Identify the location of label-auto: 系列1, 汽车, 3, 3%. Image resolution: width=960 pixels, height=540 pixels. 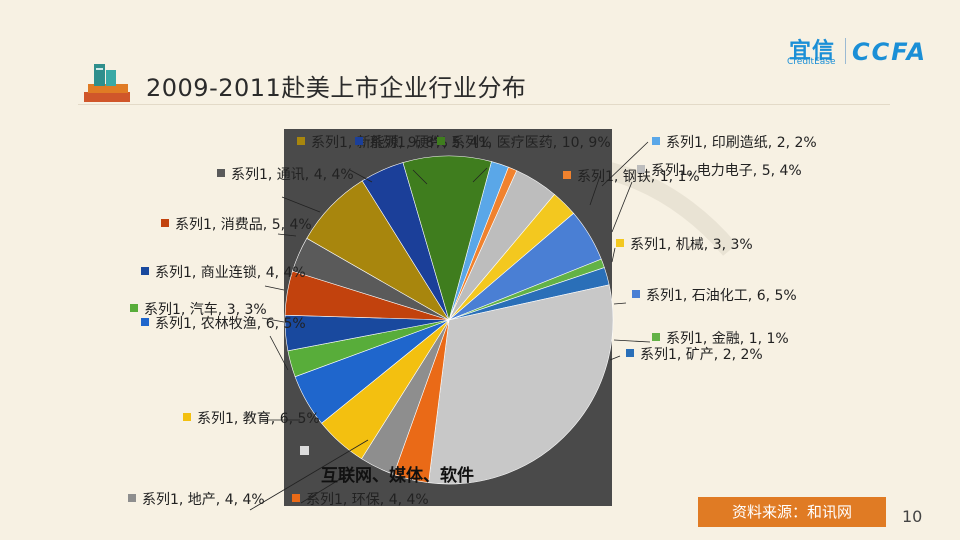
(198, 310).